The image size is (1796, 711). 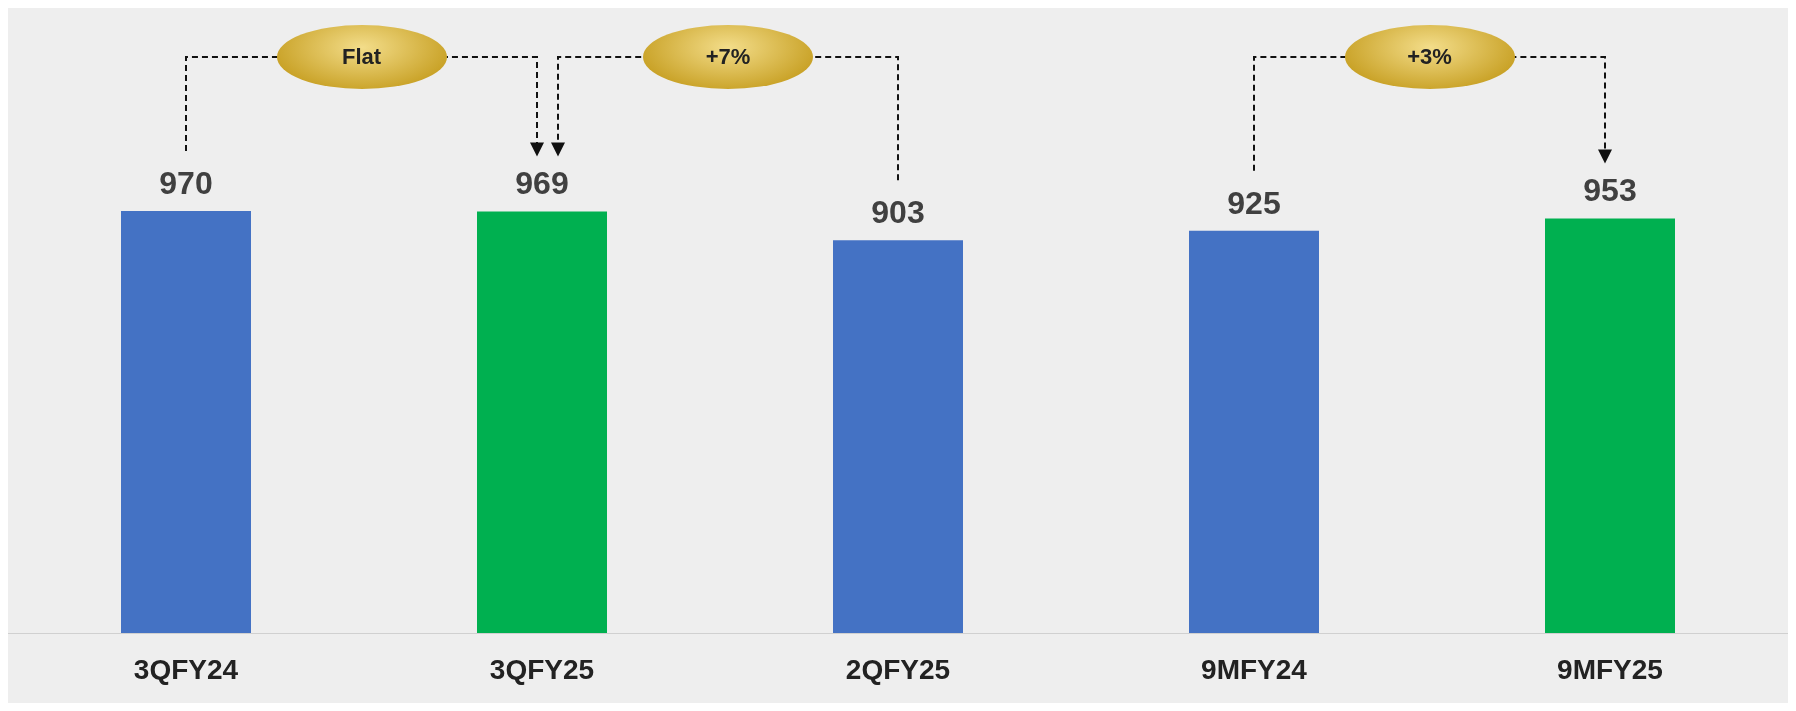 I want to click on data-label: 969, so click(x=542, y=183).